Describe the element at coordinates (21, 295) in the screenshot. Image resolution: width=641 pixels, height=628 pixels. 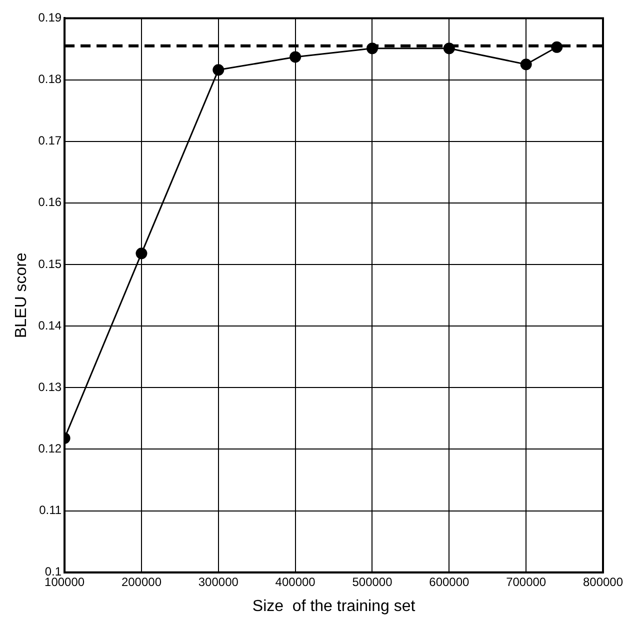
I see `y-axis-title: BLEU score` at that location.